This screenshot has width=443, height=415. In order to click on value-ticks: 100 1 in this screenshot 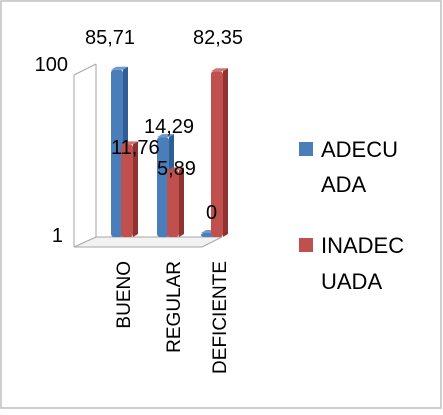, I will do `click(51, 150)`.